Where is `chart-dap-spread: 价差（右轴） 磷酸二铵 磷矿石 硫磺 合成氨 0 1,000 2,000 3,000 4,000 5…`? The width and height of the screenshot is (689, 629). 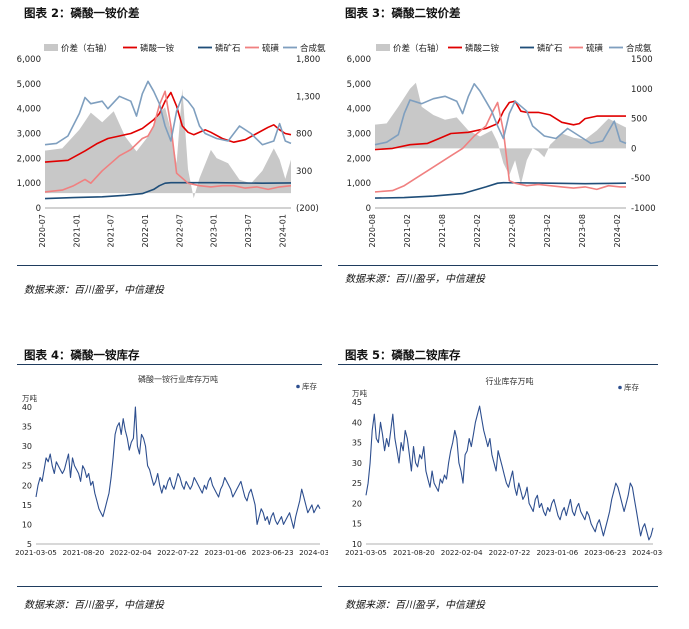 chart-dap-spread: 价差（右轴） 磷酸二铵 磷矿石 硫磺 合成氨 0 1,000 2,000 3,000 4,000 5… is located at coordinates (501, 145).